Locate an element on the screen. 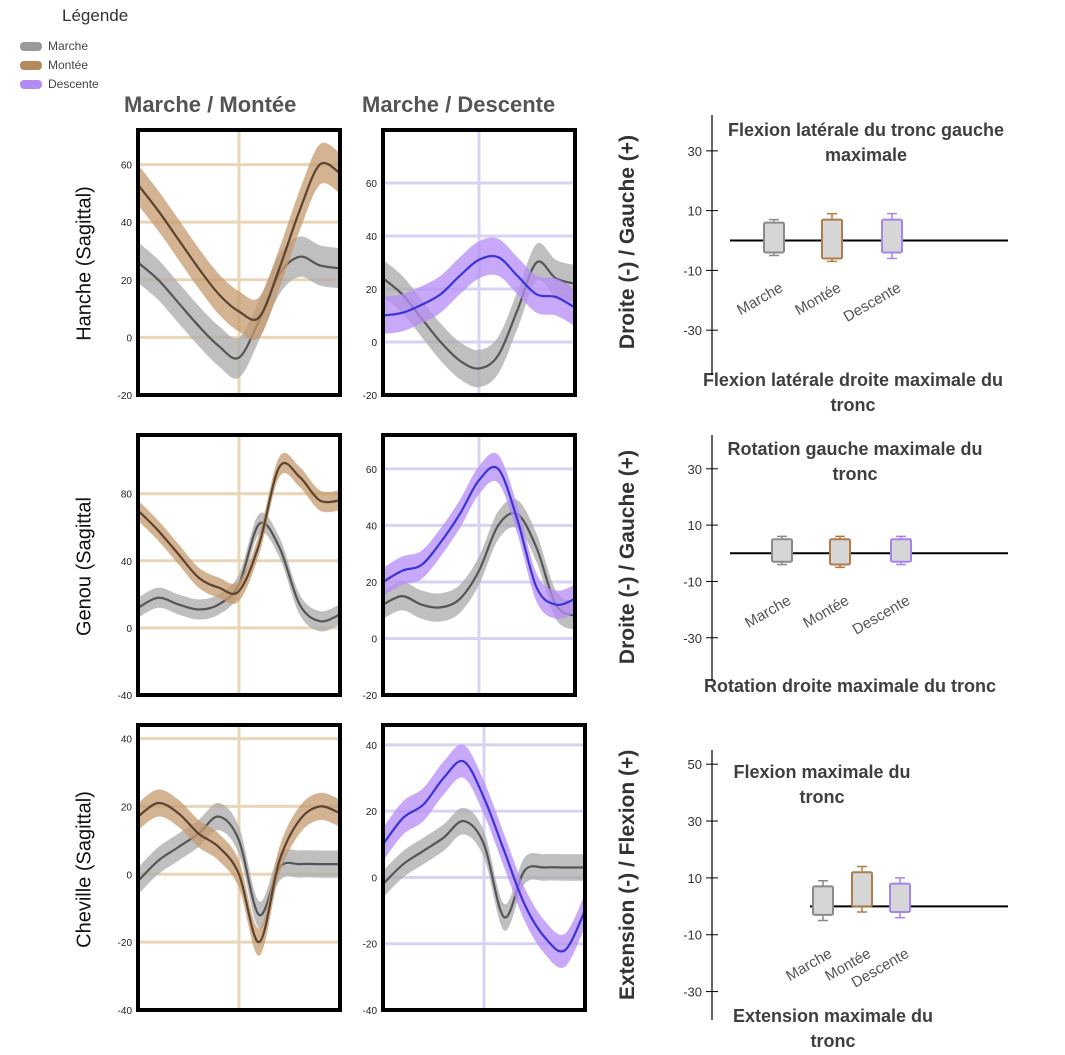 This screenshot has width=1065, height=1055. legend-label: Marche is located at coordinates (68, 46).